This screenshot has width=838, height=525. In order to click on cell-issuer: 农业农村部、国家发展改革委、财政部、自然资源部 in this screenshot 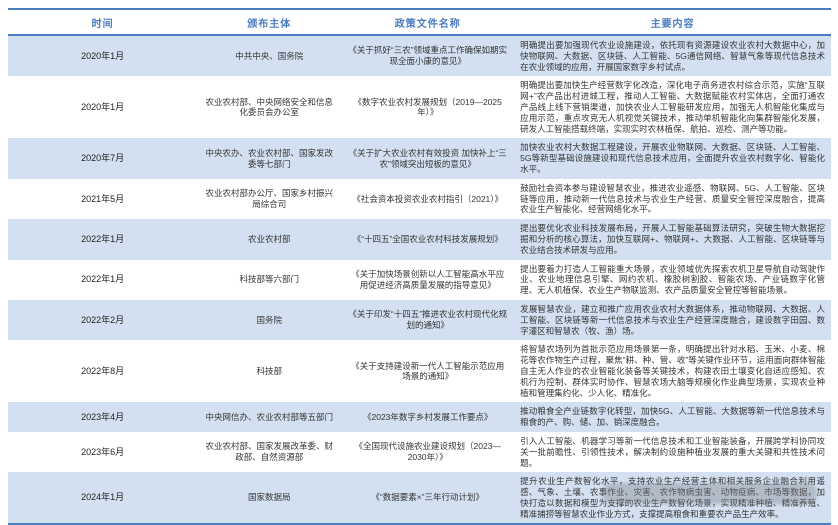, I will do `click(269, 452)`.